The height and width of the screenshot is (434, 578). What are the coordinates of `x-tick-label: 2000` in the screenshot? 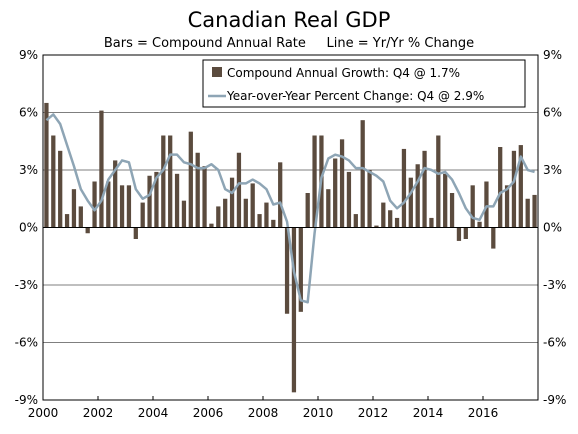 It's located at (43, 413).